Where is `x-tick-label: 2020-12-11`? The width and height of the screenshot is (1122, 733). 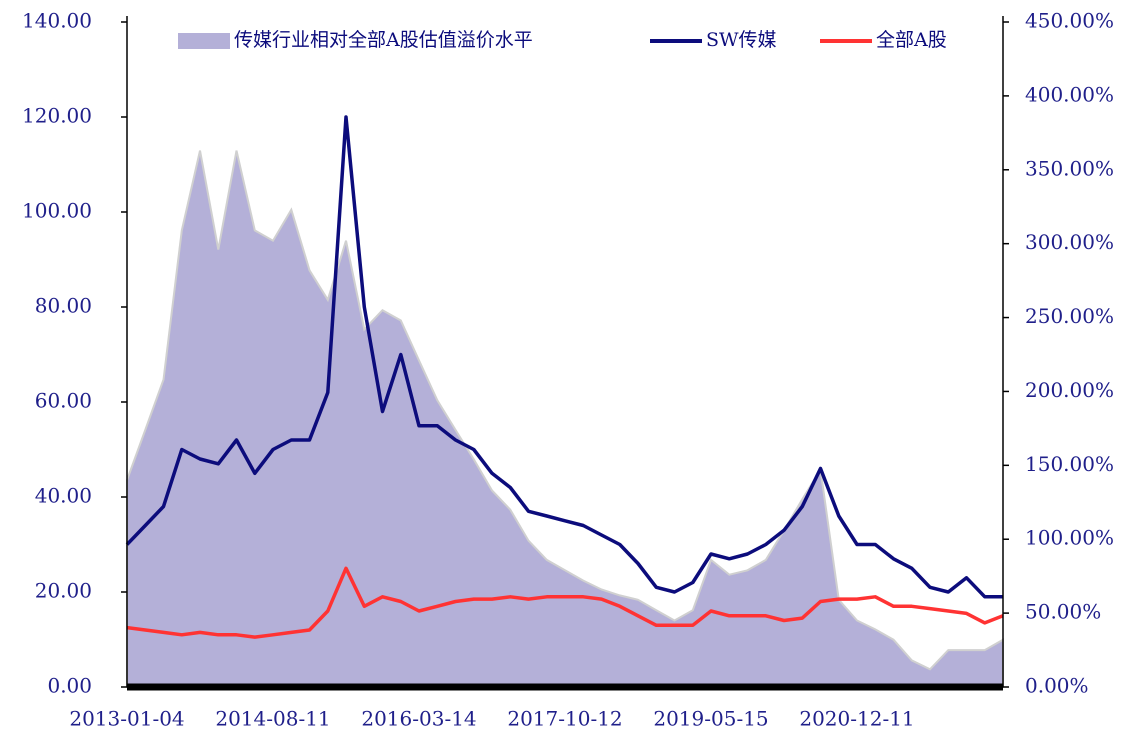
x-tick-label: 2020-12-11 is located at coordinates (856, 719).